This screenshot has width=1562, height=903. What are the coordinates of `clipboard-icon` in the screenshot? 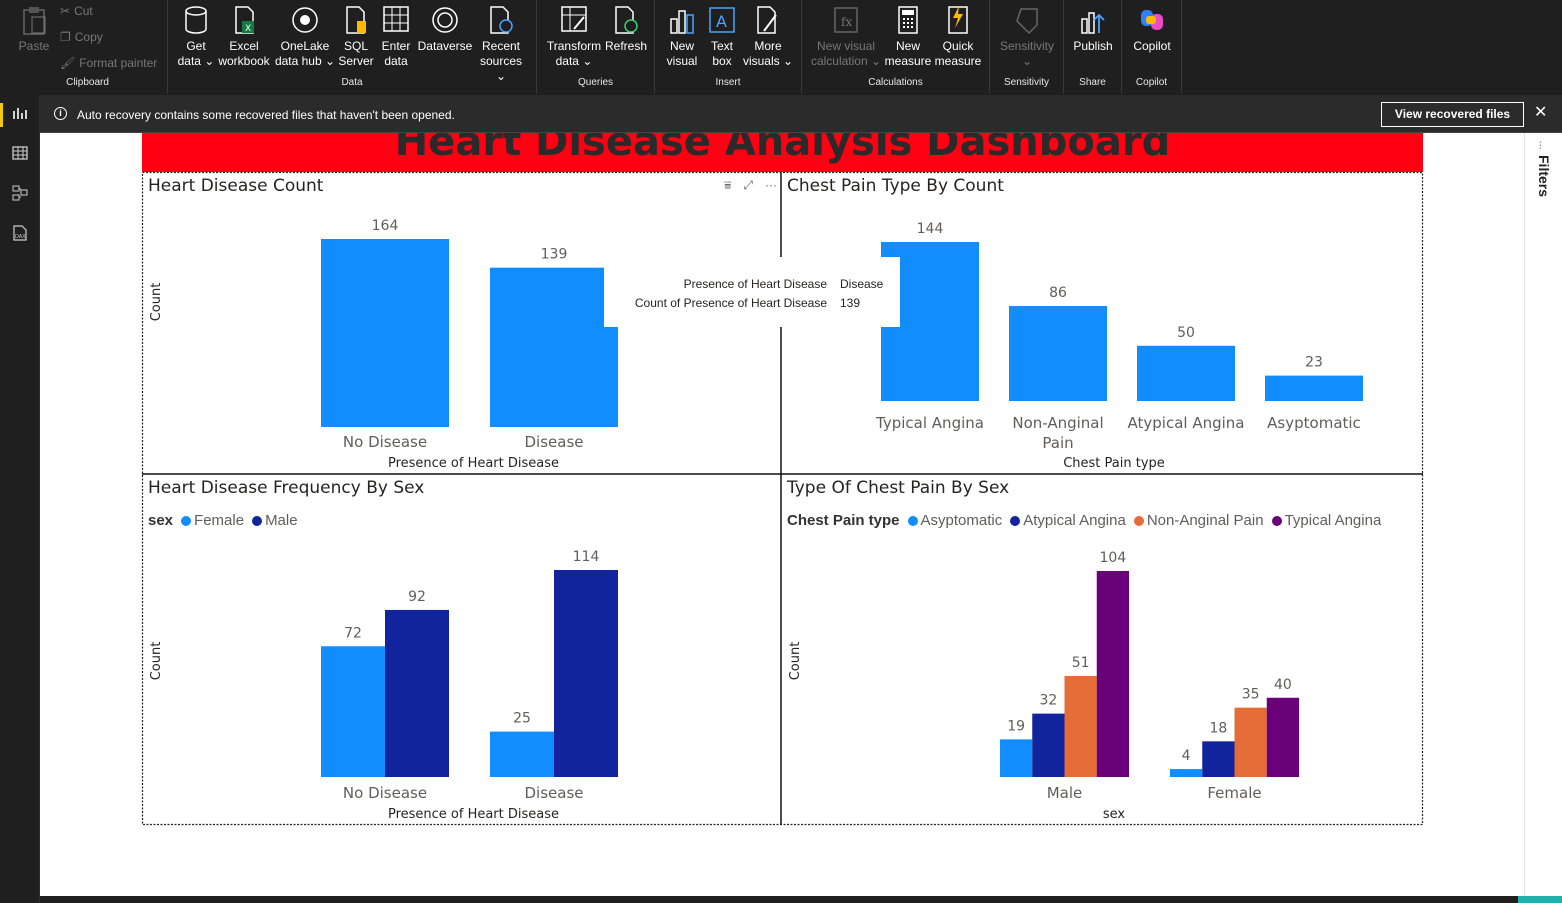 It's located at (34, 20).